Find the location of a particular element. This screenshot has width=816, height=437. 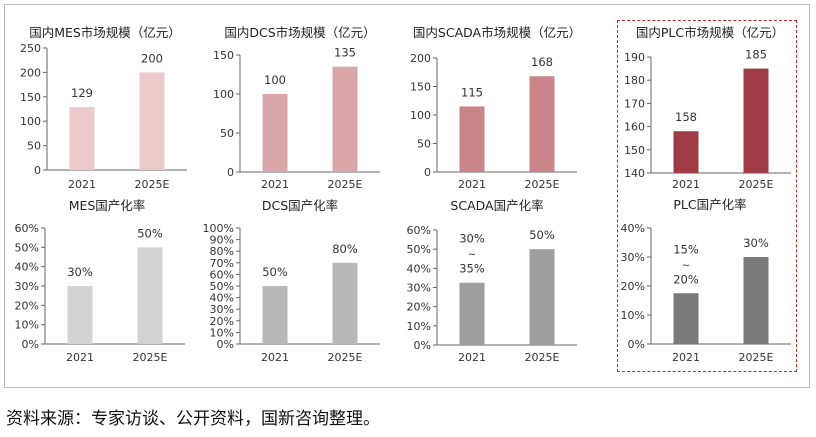

chart-8-data-label: 30% is located at coordinates (756, 243).